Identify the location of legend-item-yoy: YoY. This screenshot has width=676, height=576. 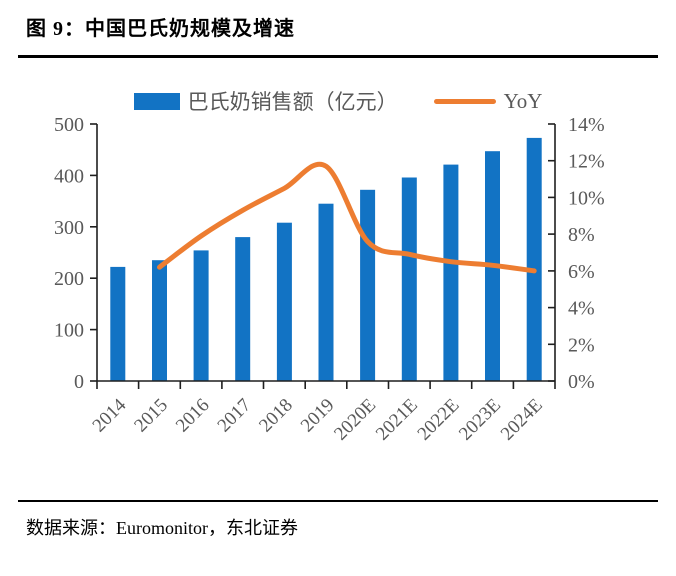
(488, 101).